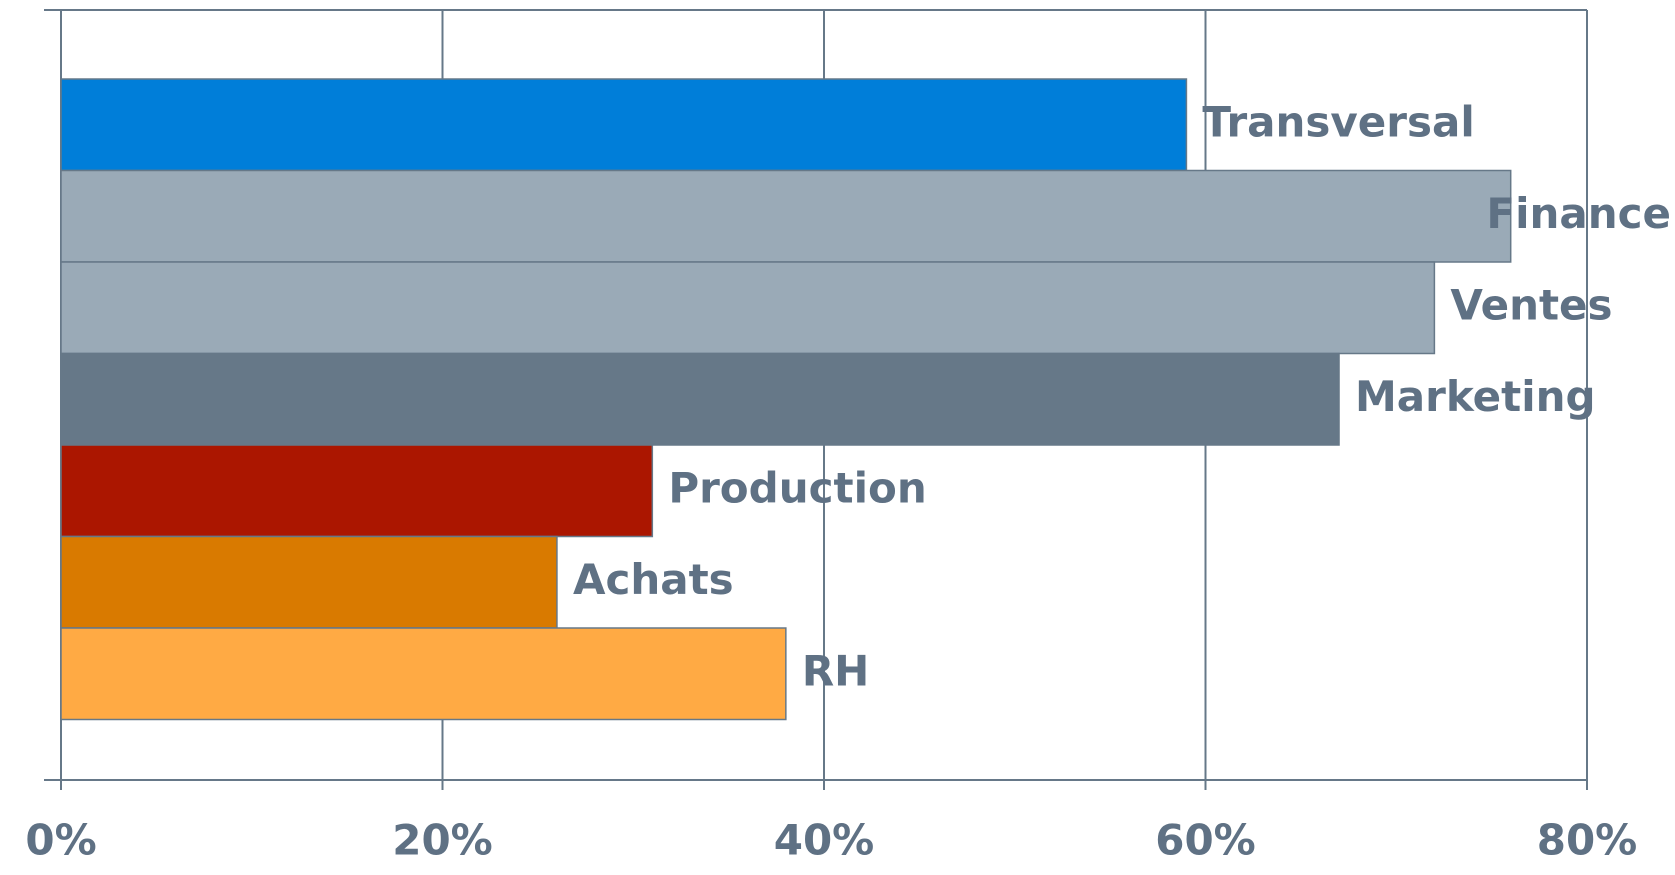  I want to click on category-label: RH, so click(836, 670).